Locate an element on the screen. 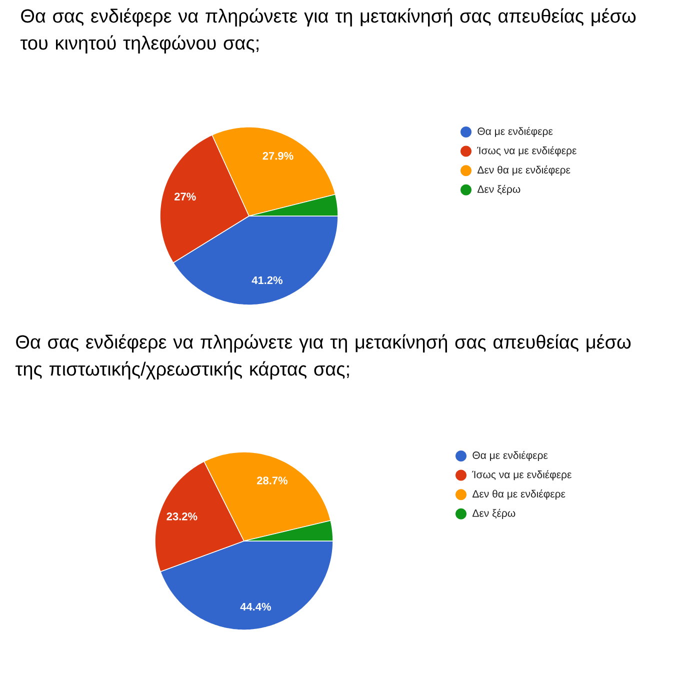 This screenshot has width=675, height=680. data-label: 44.4% is located at coordinates (255, 606).